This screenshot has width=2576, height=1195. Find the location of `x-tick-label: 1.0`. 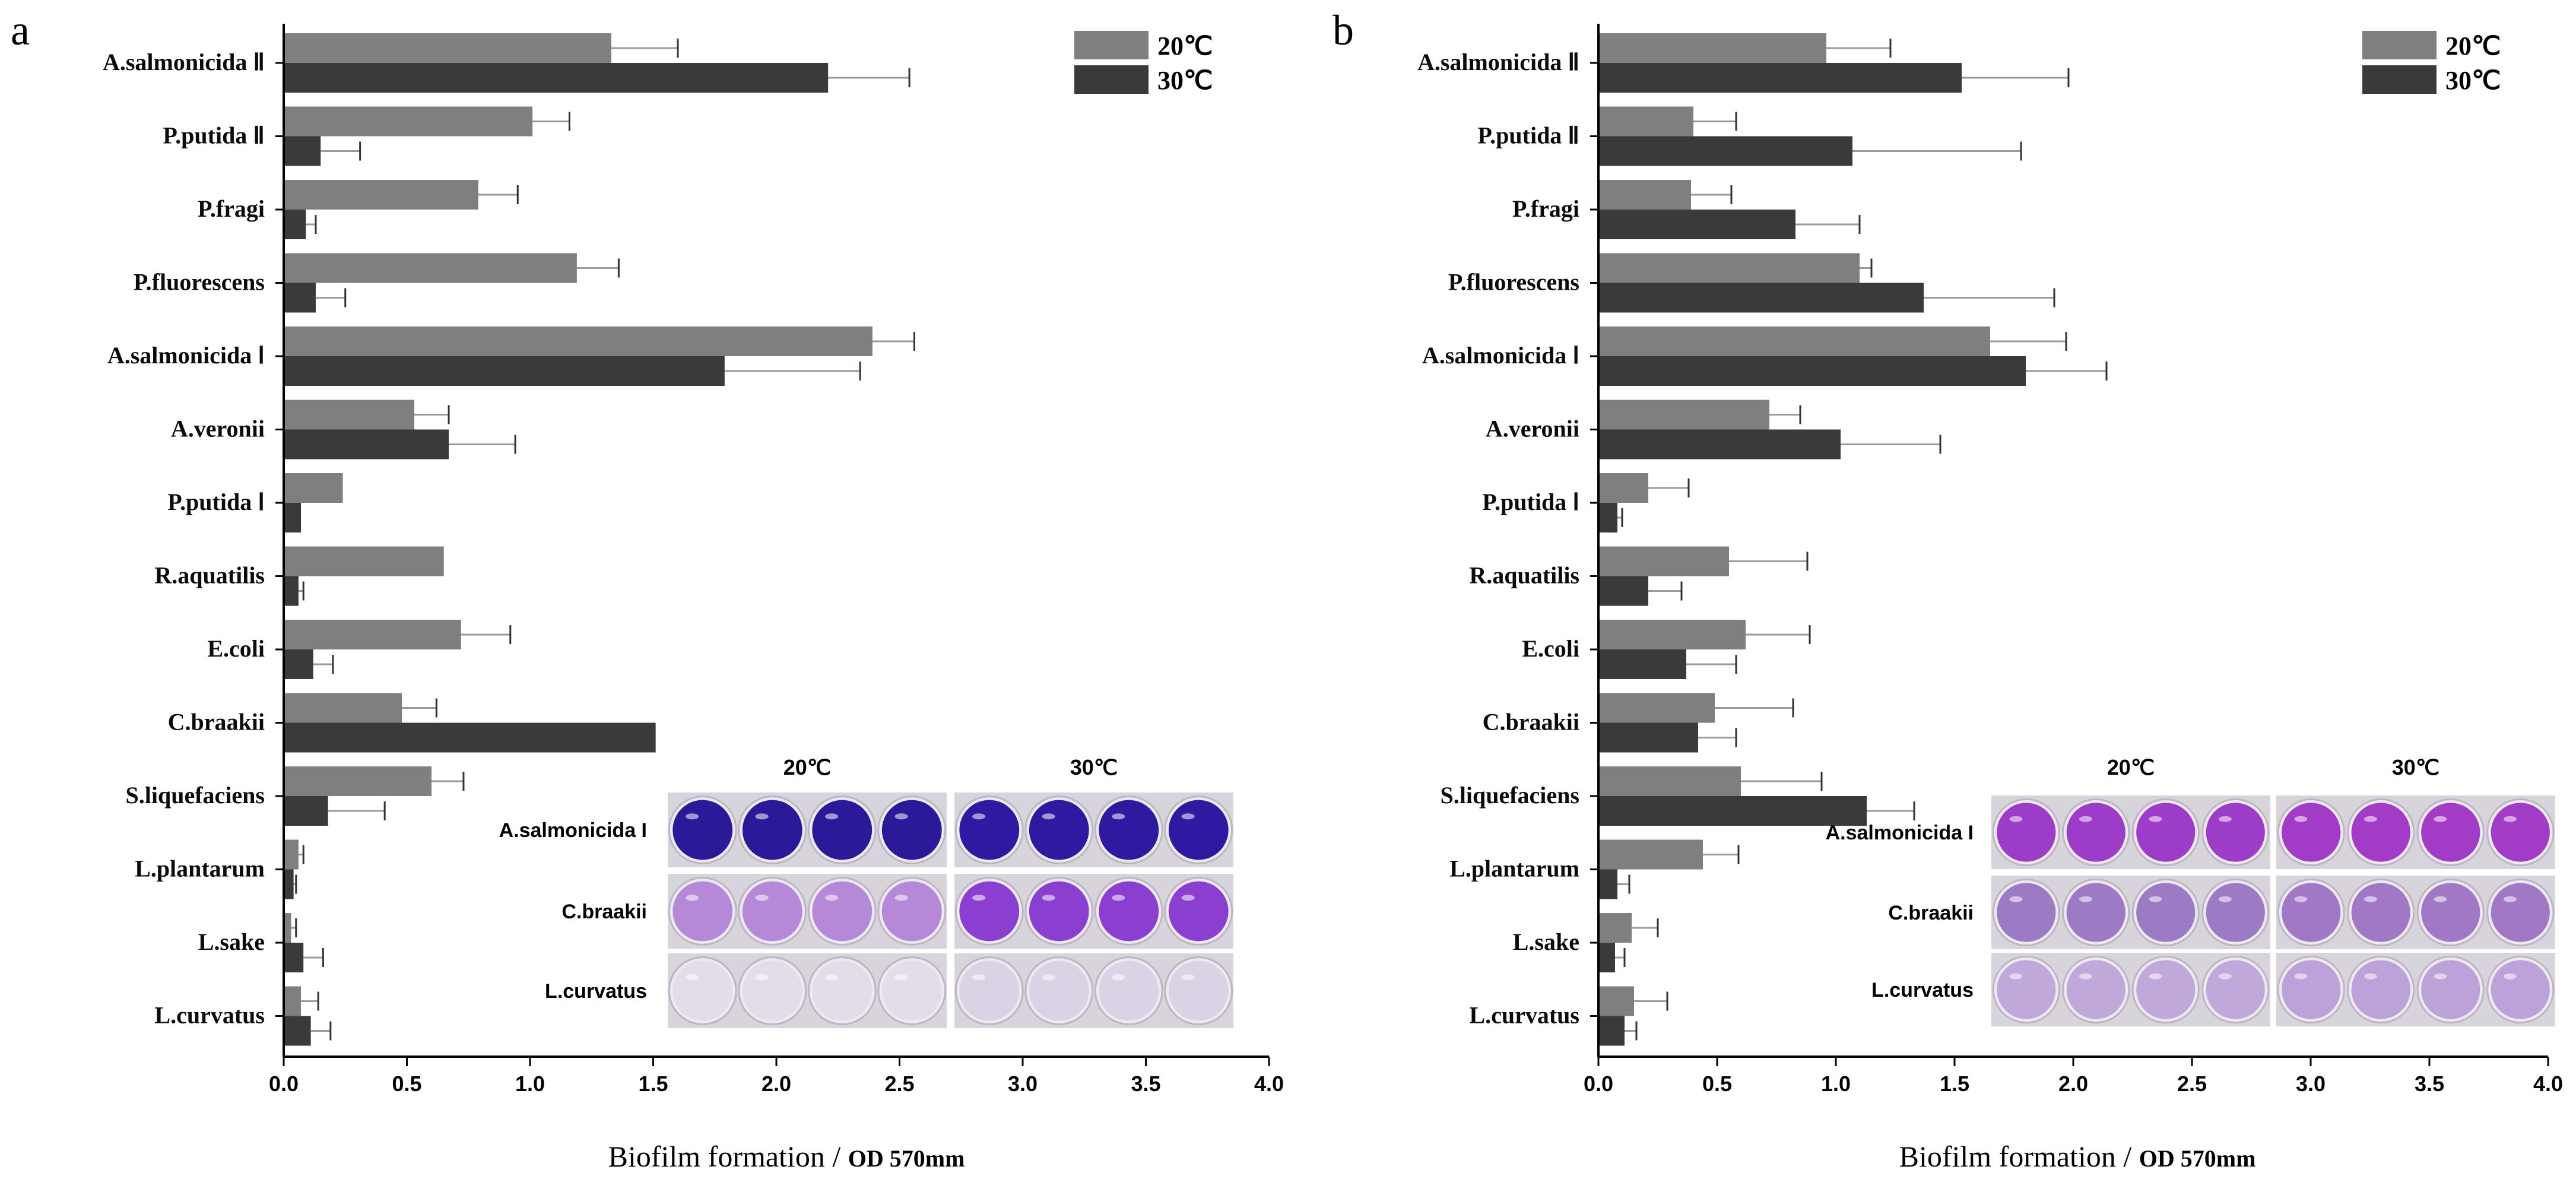

x-tick-label: 1.0 is located at coordinates (1836, 1084).